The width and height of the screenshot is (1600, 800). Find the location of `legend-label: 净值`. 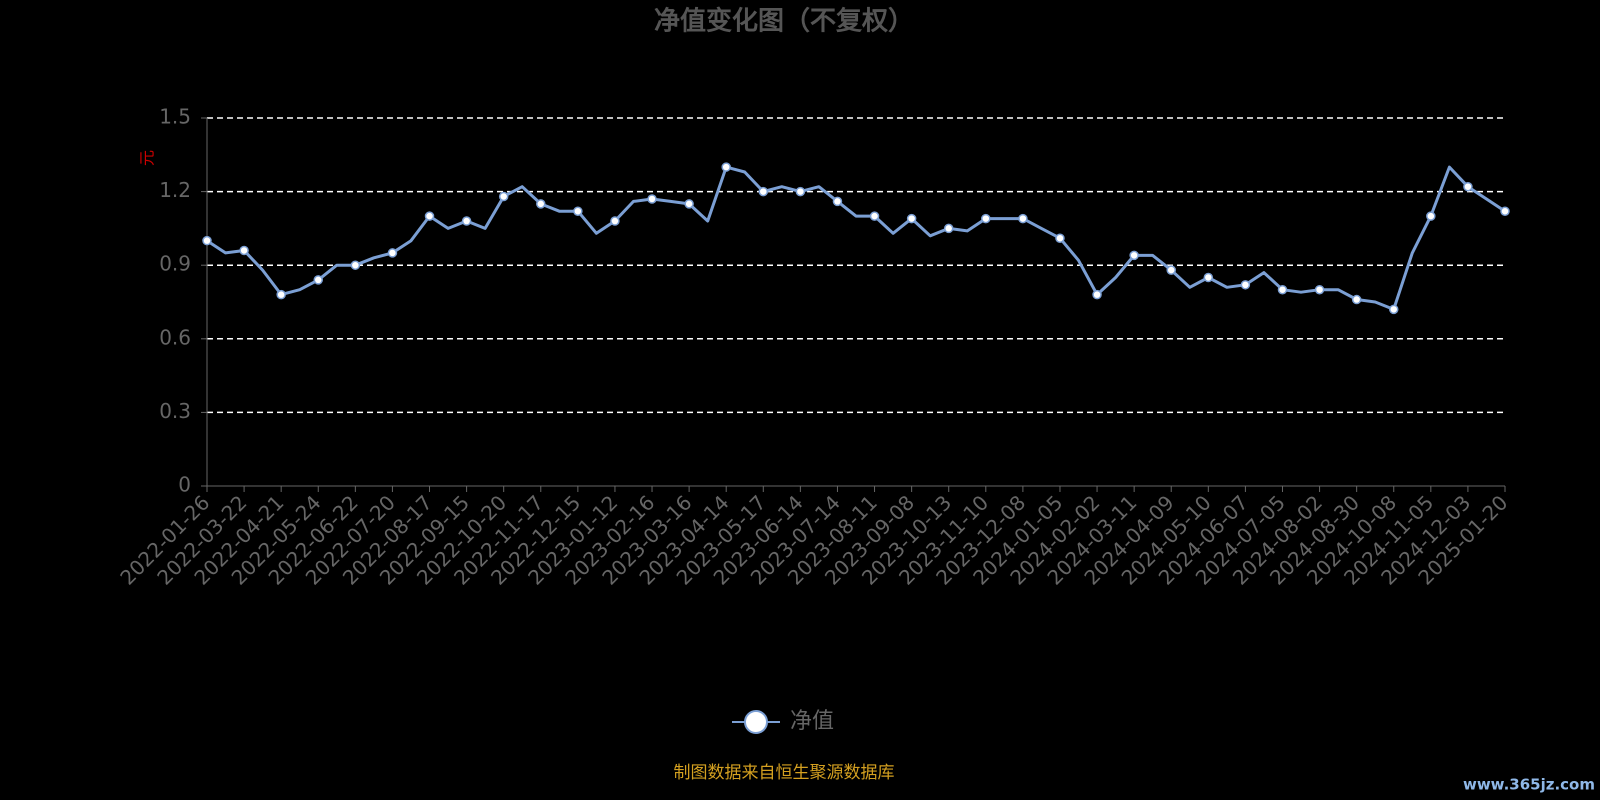

legend-label: 净值 is located at coordinates (812, 721).